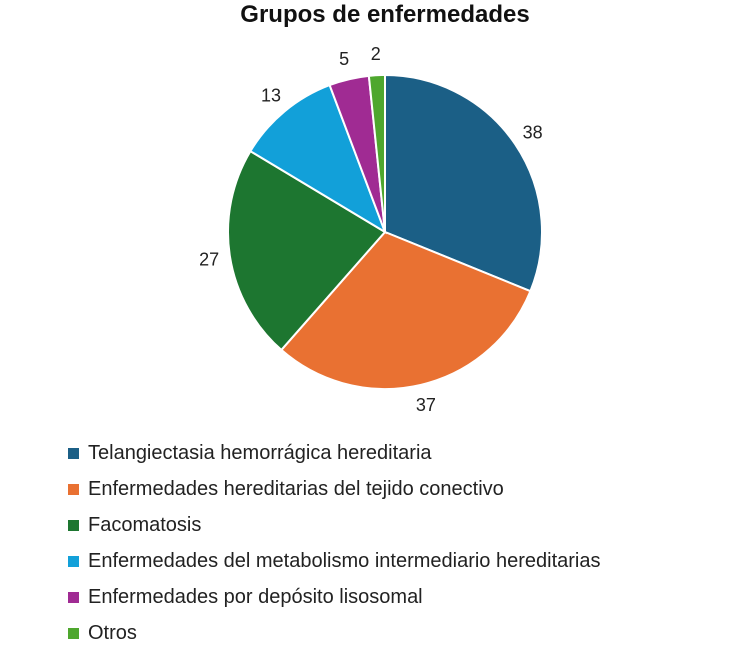  What do you see at coordinates (271, 95) in the screenshot?
I see `data-label-4: 13` at bounding box center [271, 95].